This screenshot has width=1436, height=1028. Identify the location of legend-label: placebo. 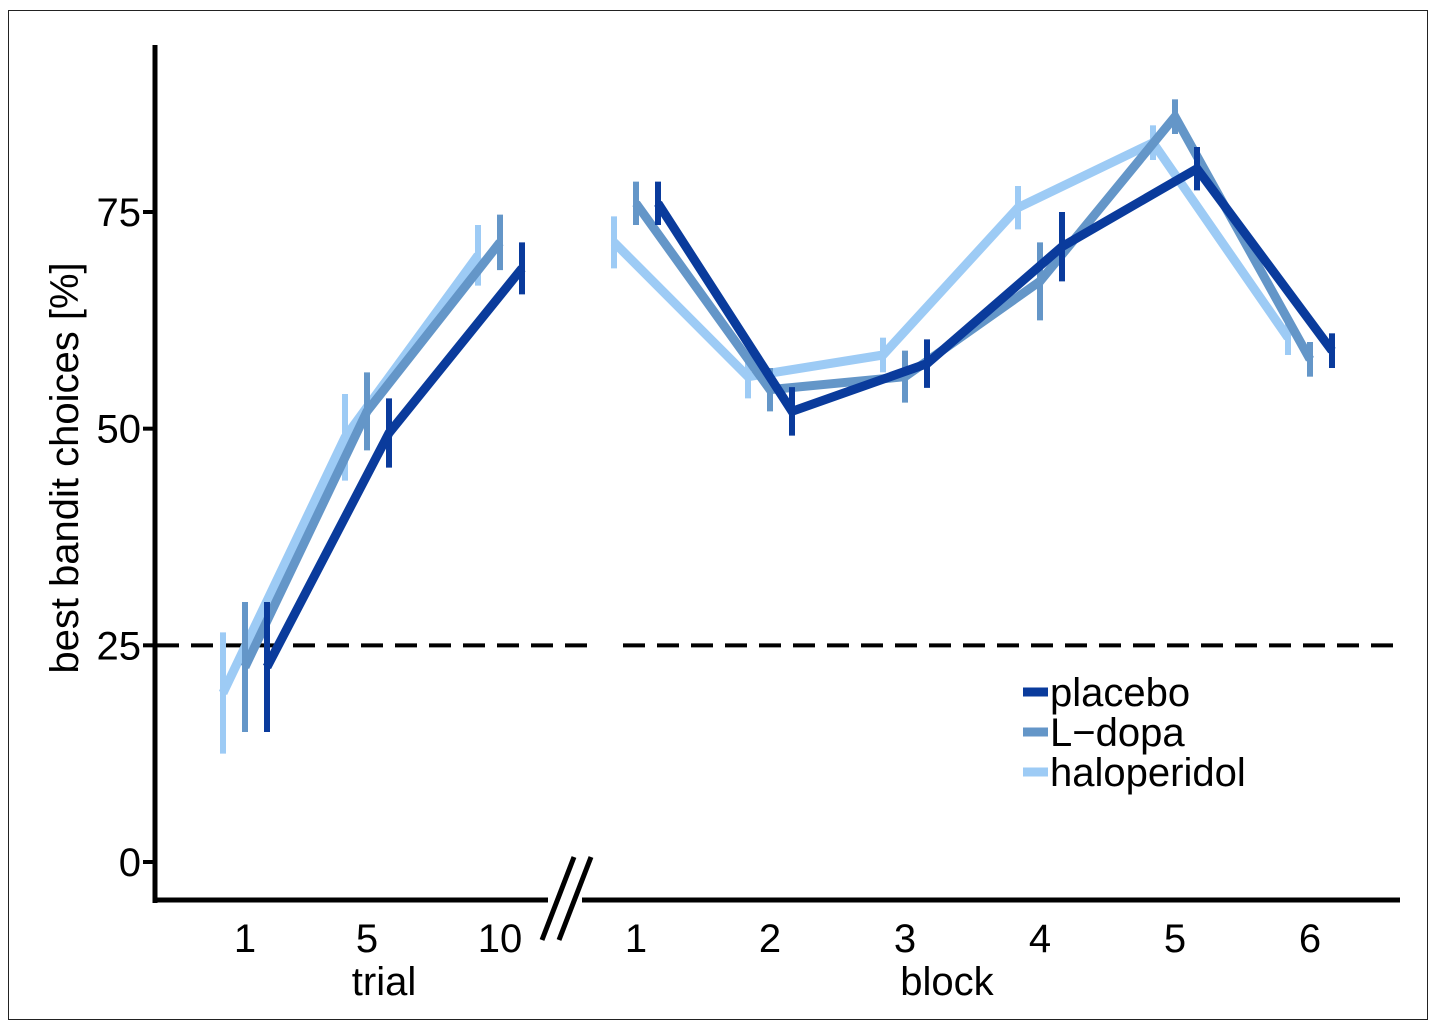
(1120, 693).